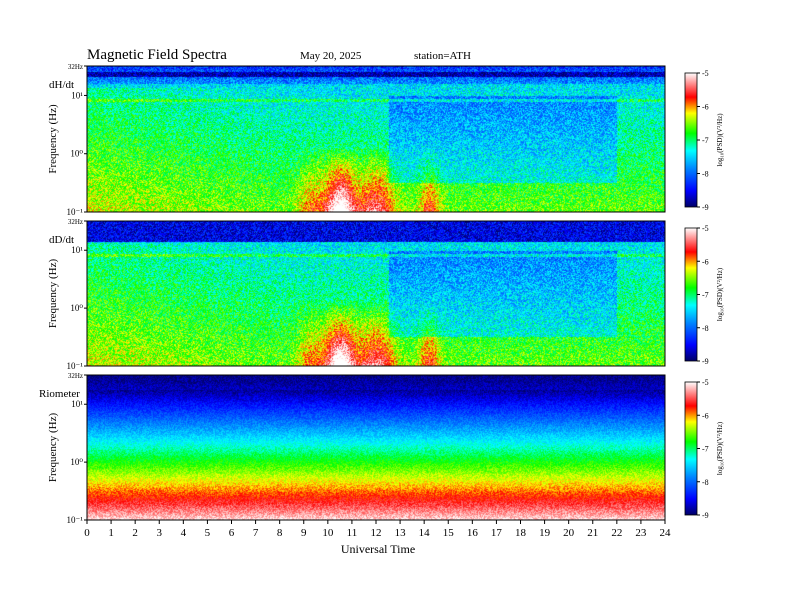 The width and height of the screenshot is (792, 612). What do you see at coordinates (331, 56) in the screenshot?
I see `date-label: May 20, 2025` at bounding box center [331, 56].